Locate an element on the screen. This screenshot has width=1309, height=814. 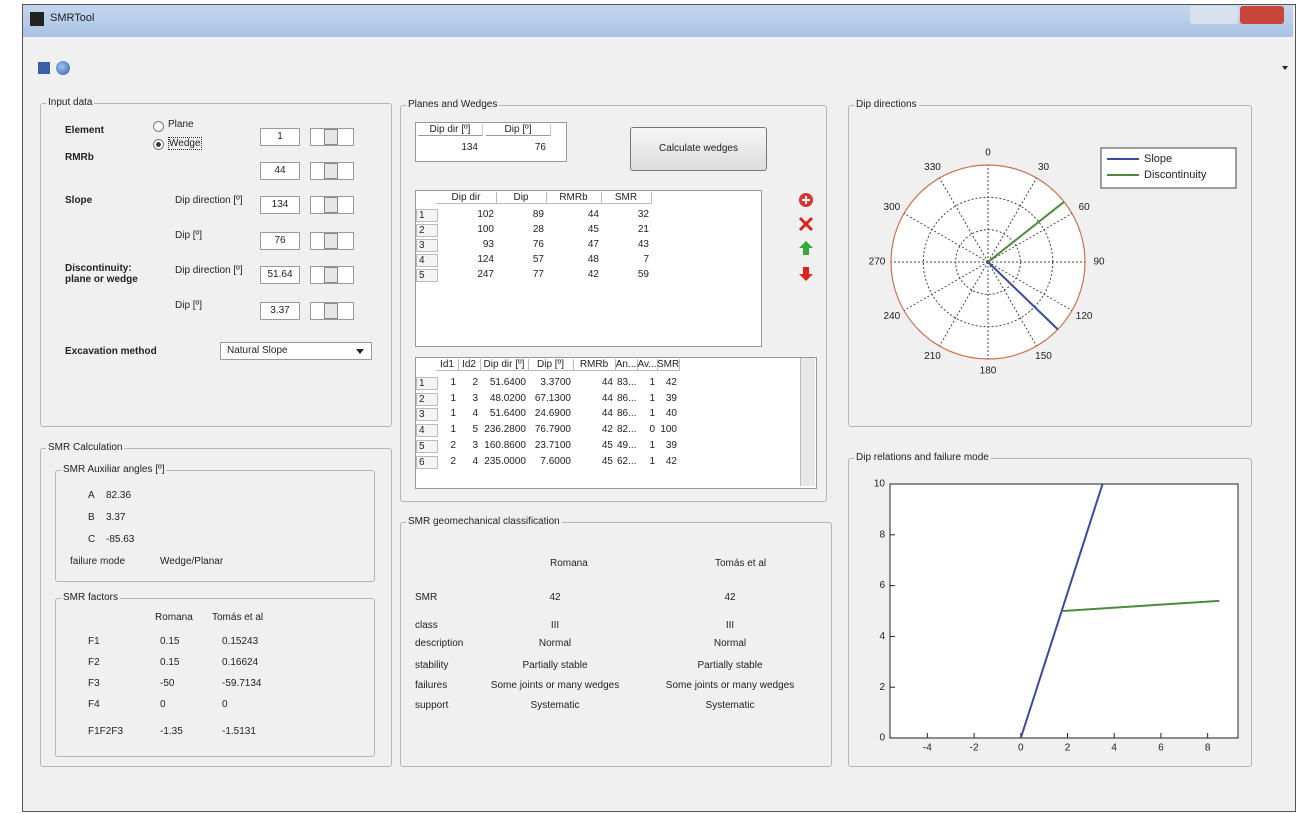
globe-icon is located at coordinates (63, 68).